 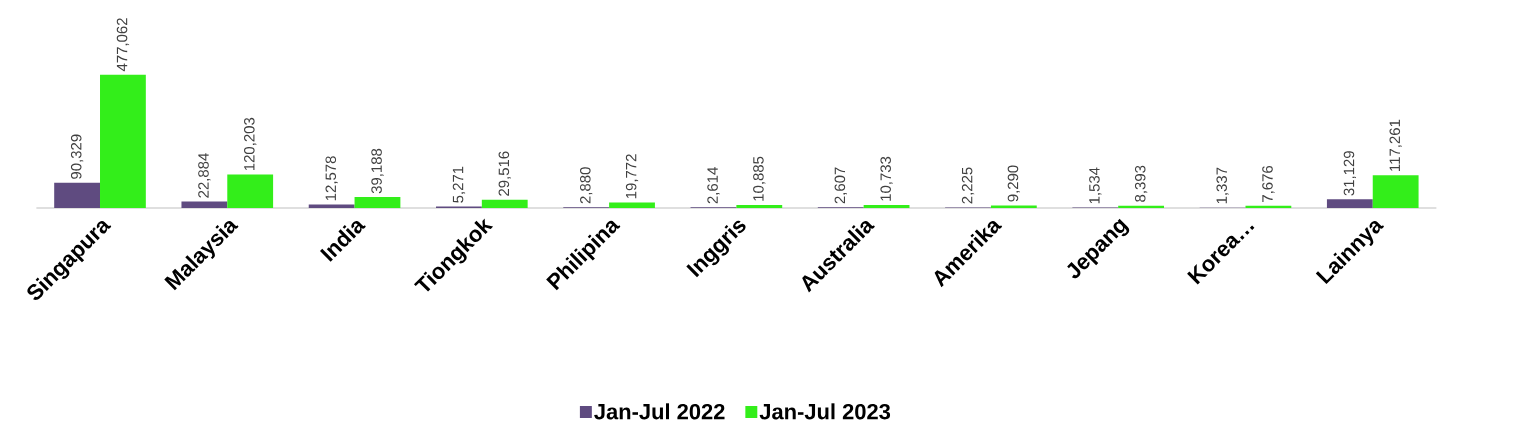 What do you see at coordinates (886, 178) in the screenshot?
I see `data-label: 10,733` at bounding box center [886, 178].